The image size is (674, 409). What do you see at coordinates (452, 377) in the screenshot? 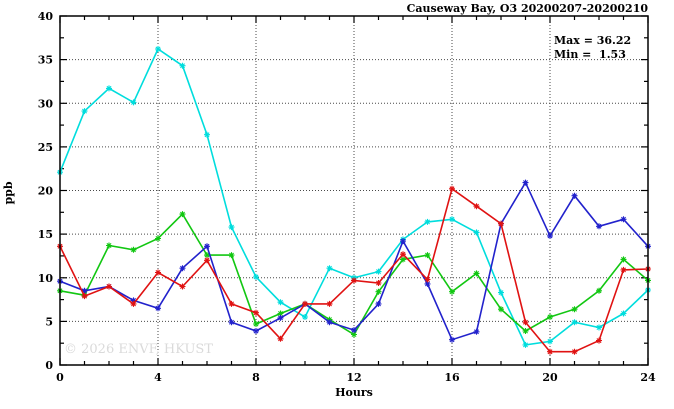
I see `x-tick-label: 16` at bounding box center [452, 377].